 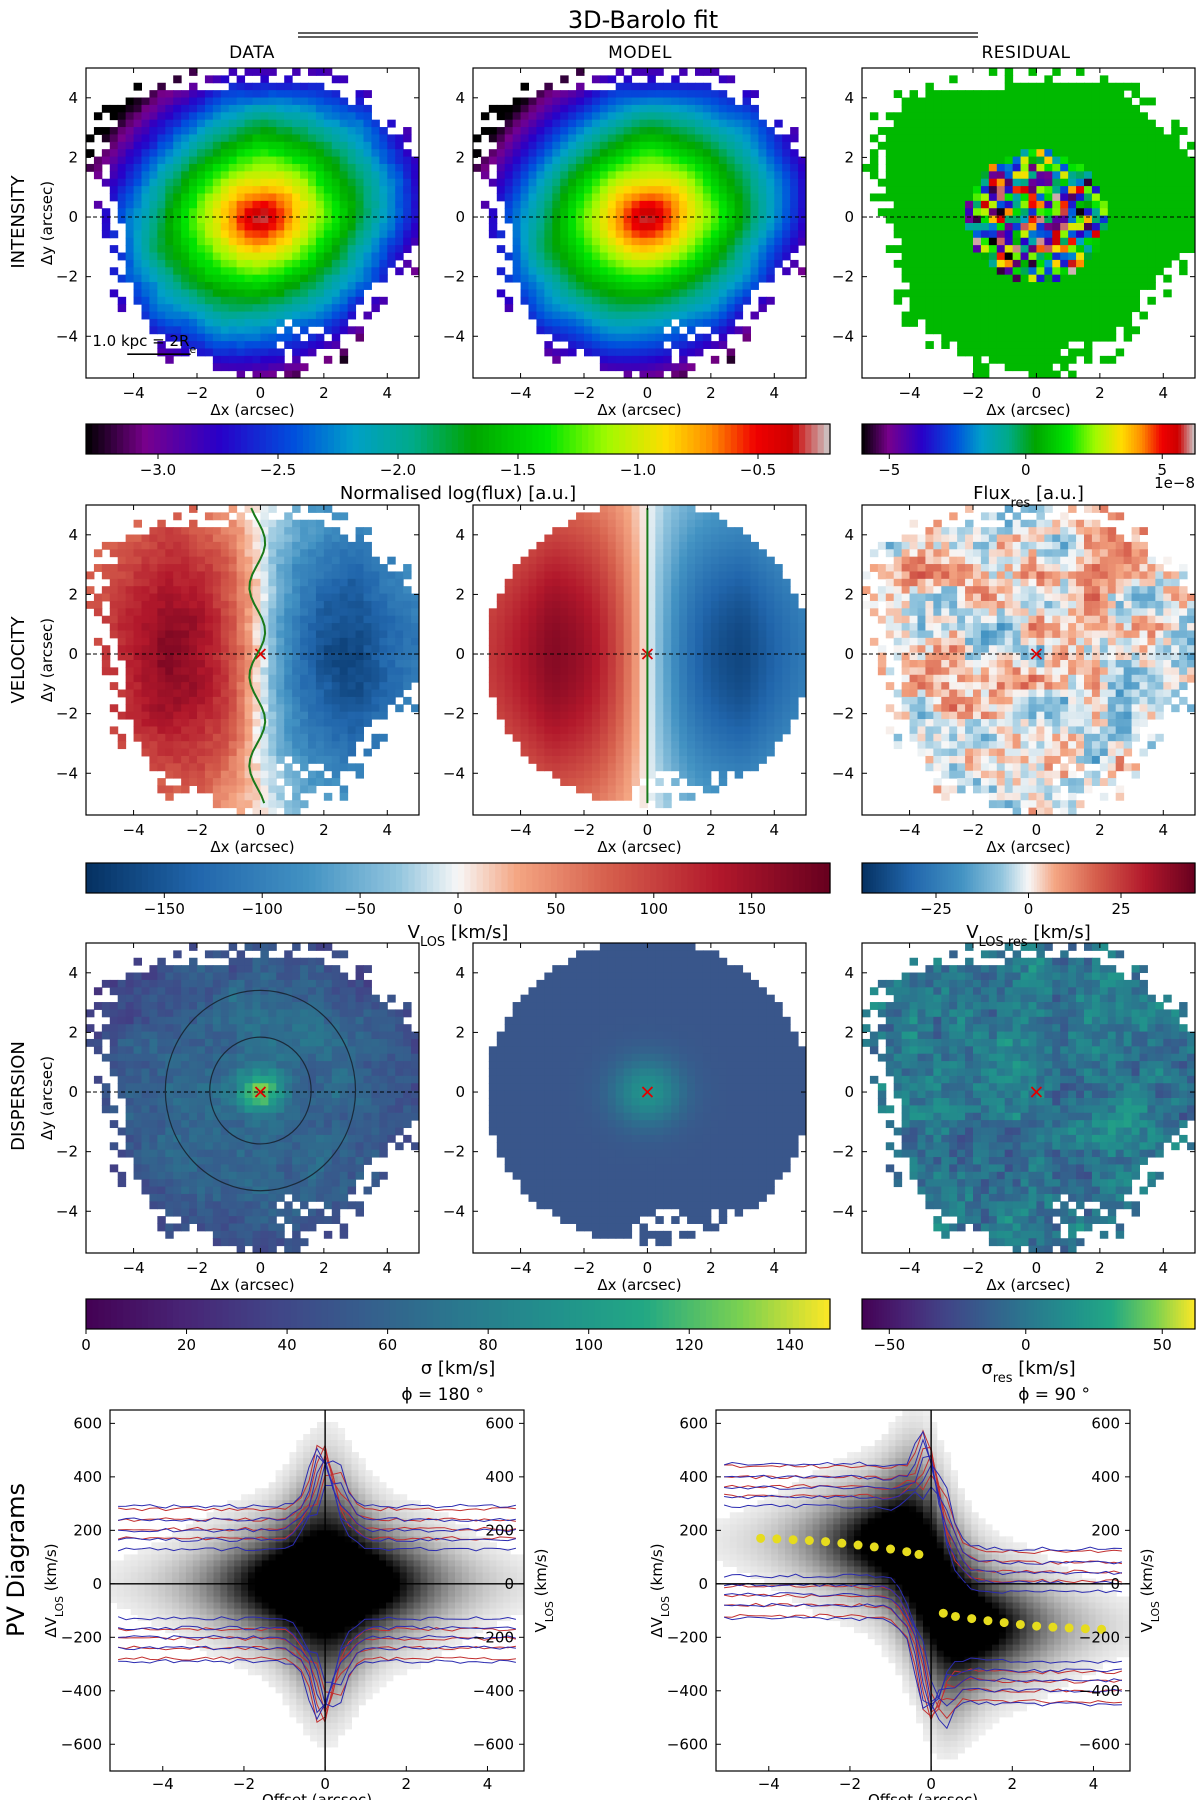 I want to click on y-axis-label: Δy (arcsec), so click(x=47, y=1098).